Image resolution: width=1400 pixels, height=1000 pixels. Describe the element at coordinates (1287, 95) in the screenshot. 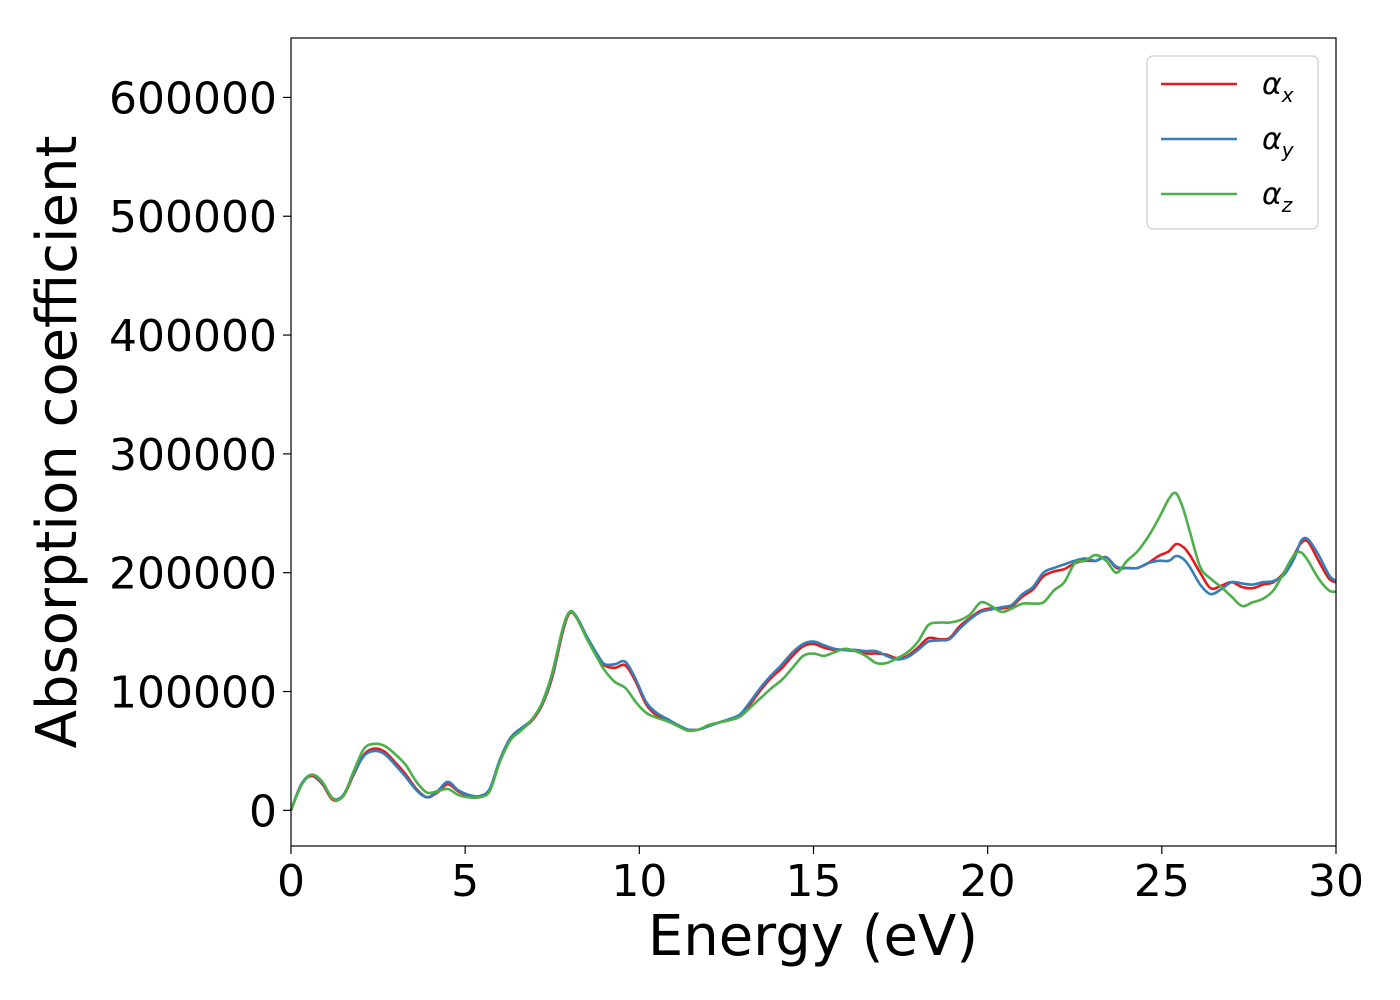

I see `legend-subscript: x` at that location.